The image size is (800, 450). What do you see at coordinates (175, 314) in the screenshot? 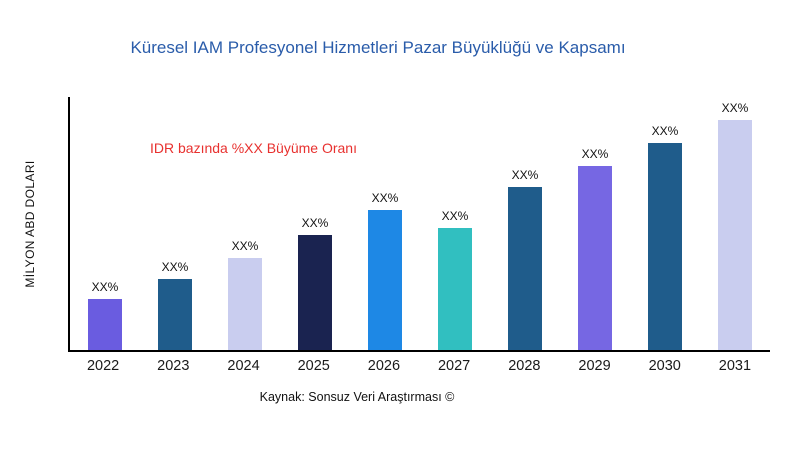
I see `bar-2023` at bounding box center [175, 314].